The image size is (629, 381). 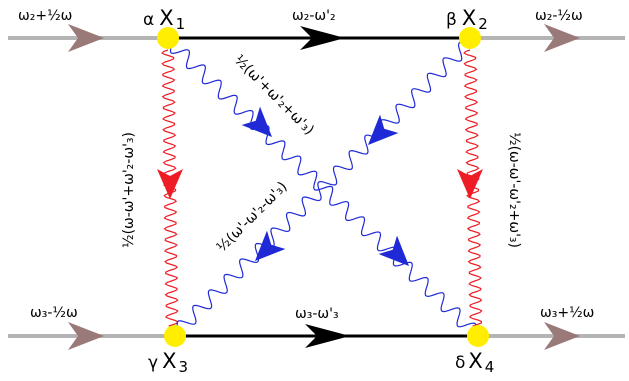 What do you see at coordinates (514, 190) in the screenshot?
I see `label-wave-right: ½(ω-ω'-ω'₂+ω'₃)` at bounding box center [514, 190].